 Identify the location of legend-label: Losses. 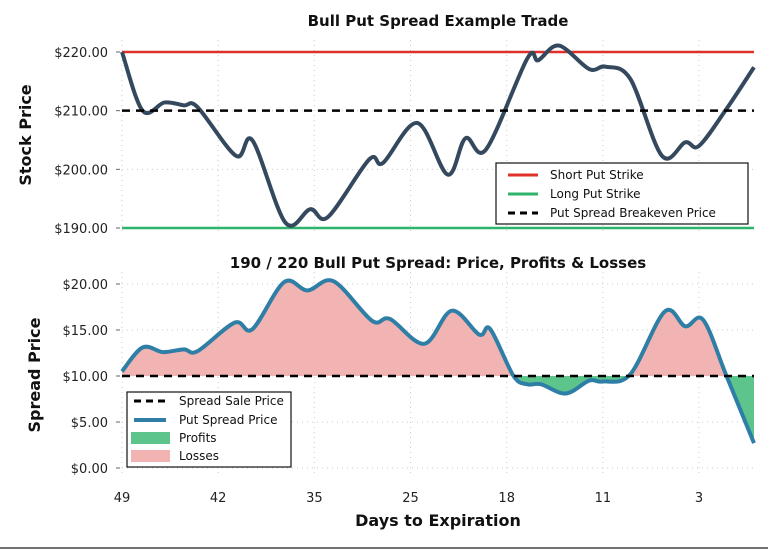
(199, 456).